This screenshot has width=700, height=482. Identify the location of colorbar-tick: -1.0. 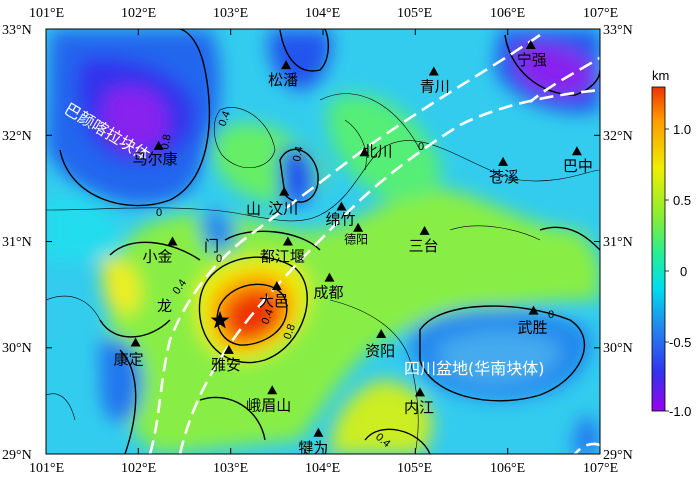
(680, 411).